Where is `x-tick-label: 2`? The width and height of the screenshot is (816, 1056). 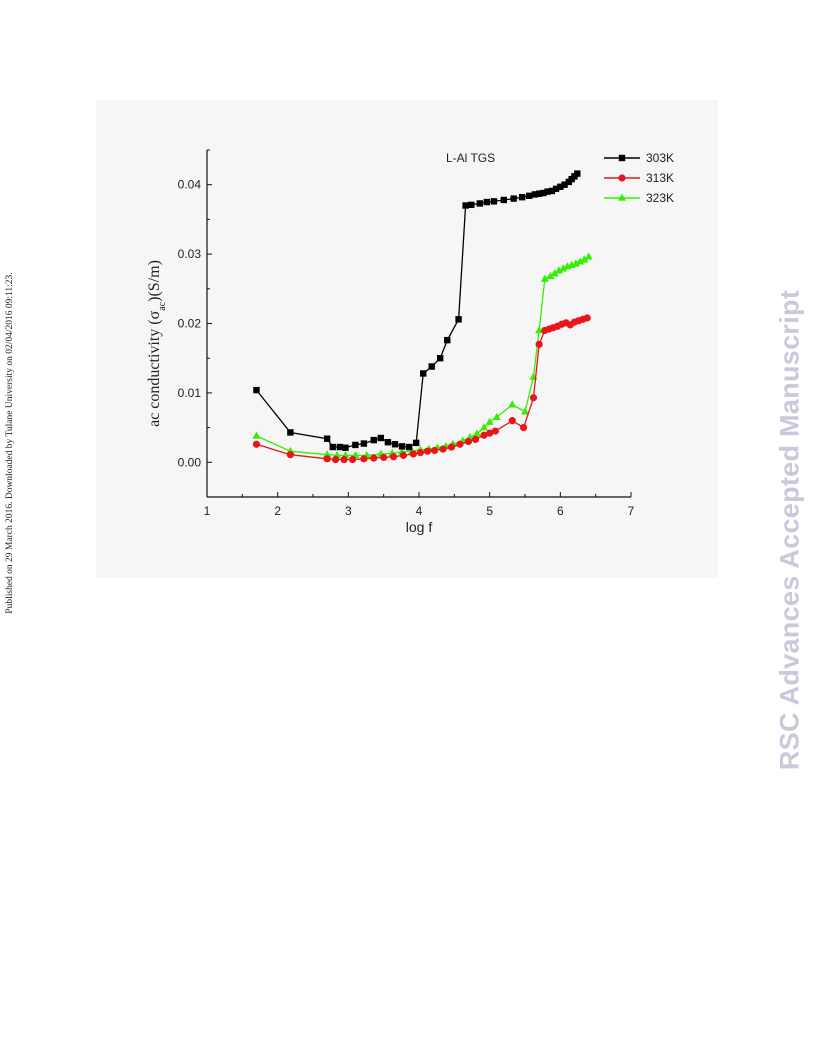
x-tick-label: 2 is located at coordinates (277, 511).